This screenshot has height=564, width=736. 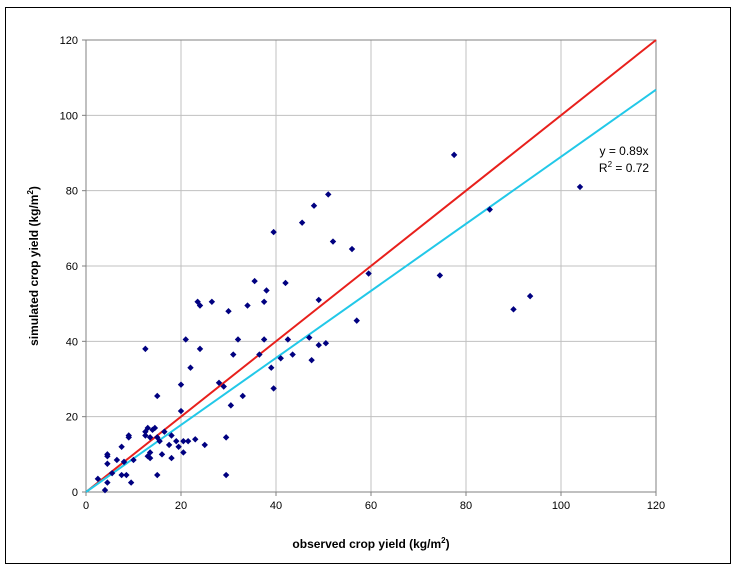 I want to click on r2-suffix: = 0.72, so click(x=630, y=168).